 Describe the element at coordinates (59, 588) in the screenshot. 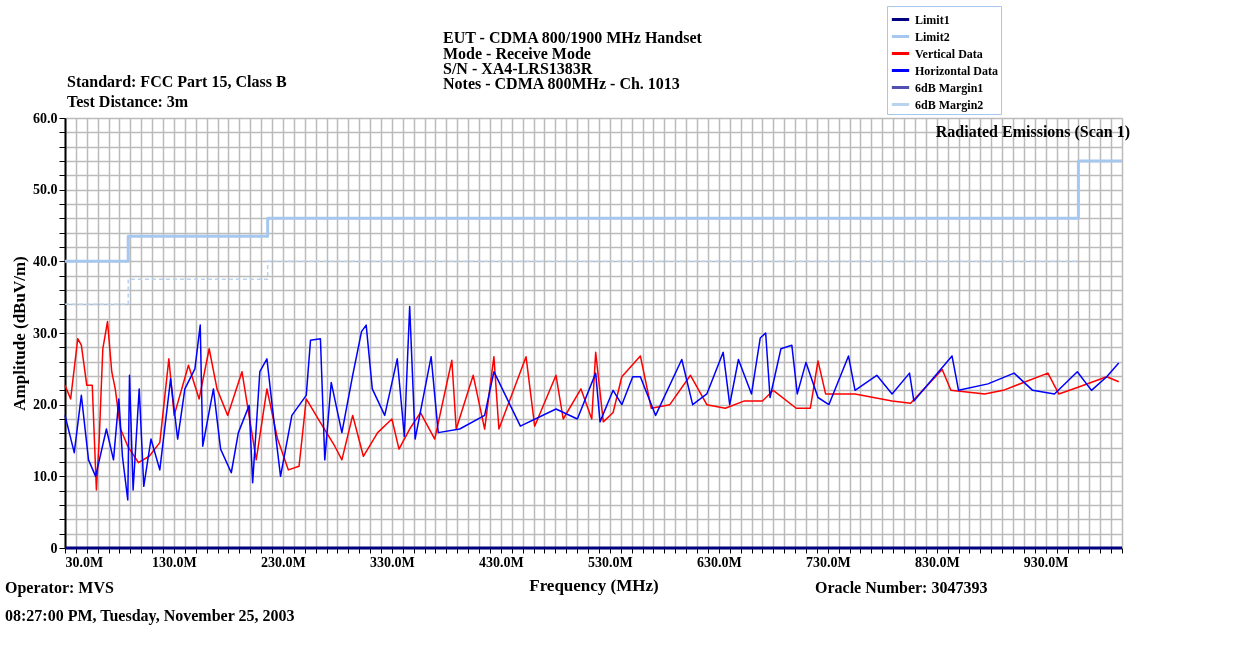

I see `text: Operator: MVS` at that location.